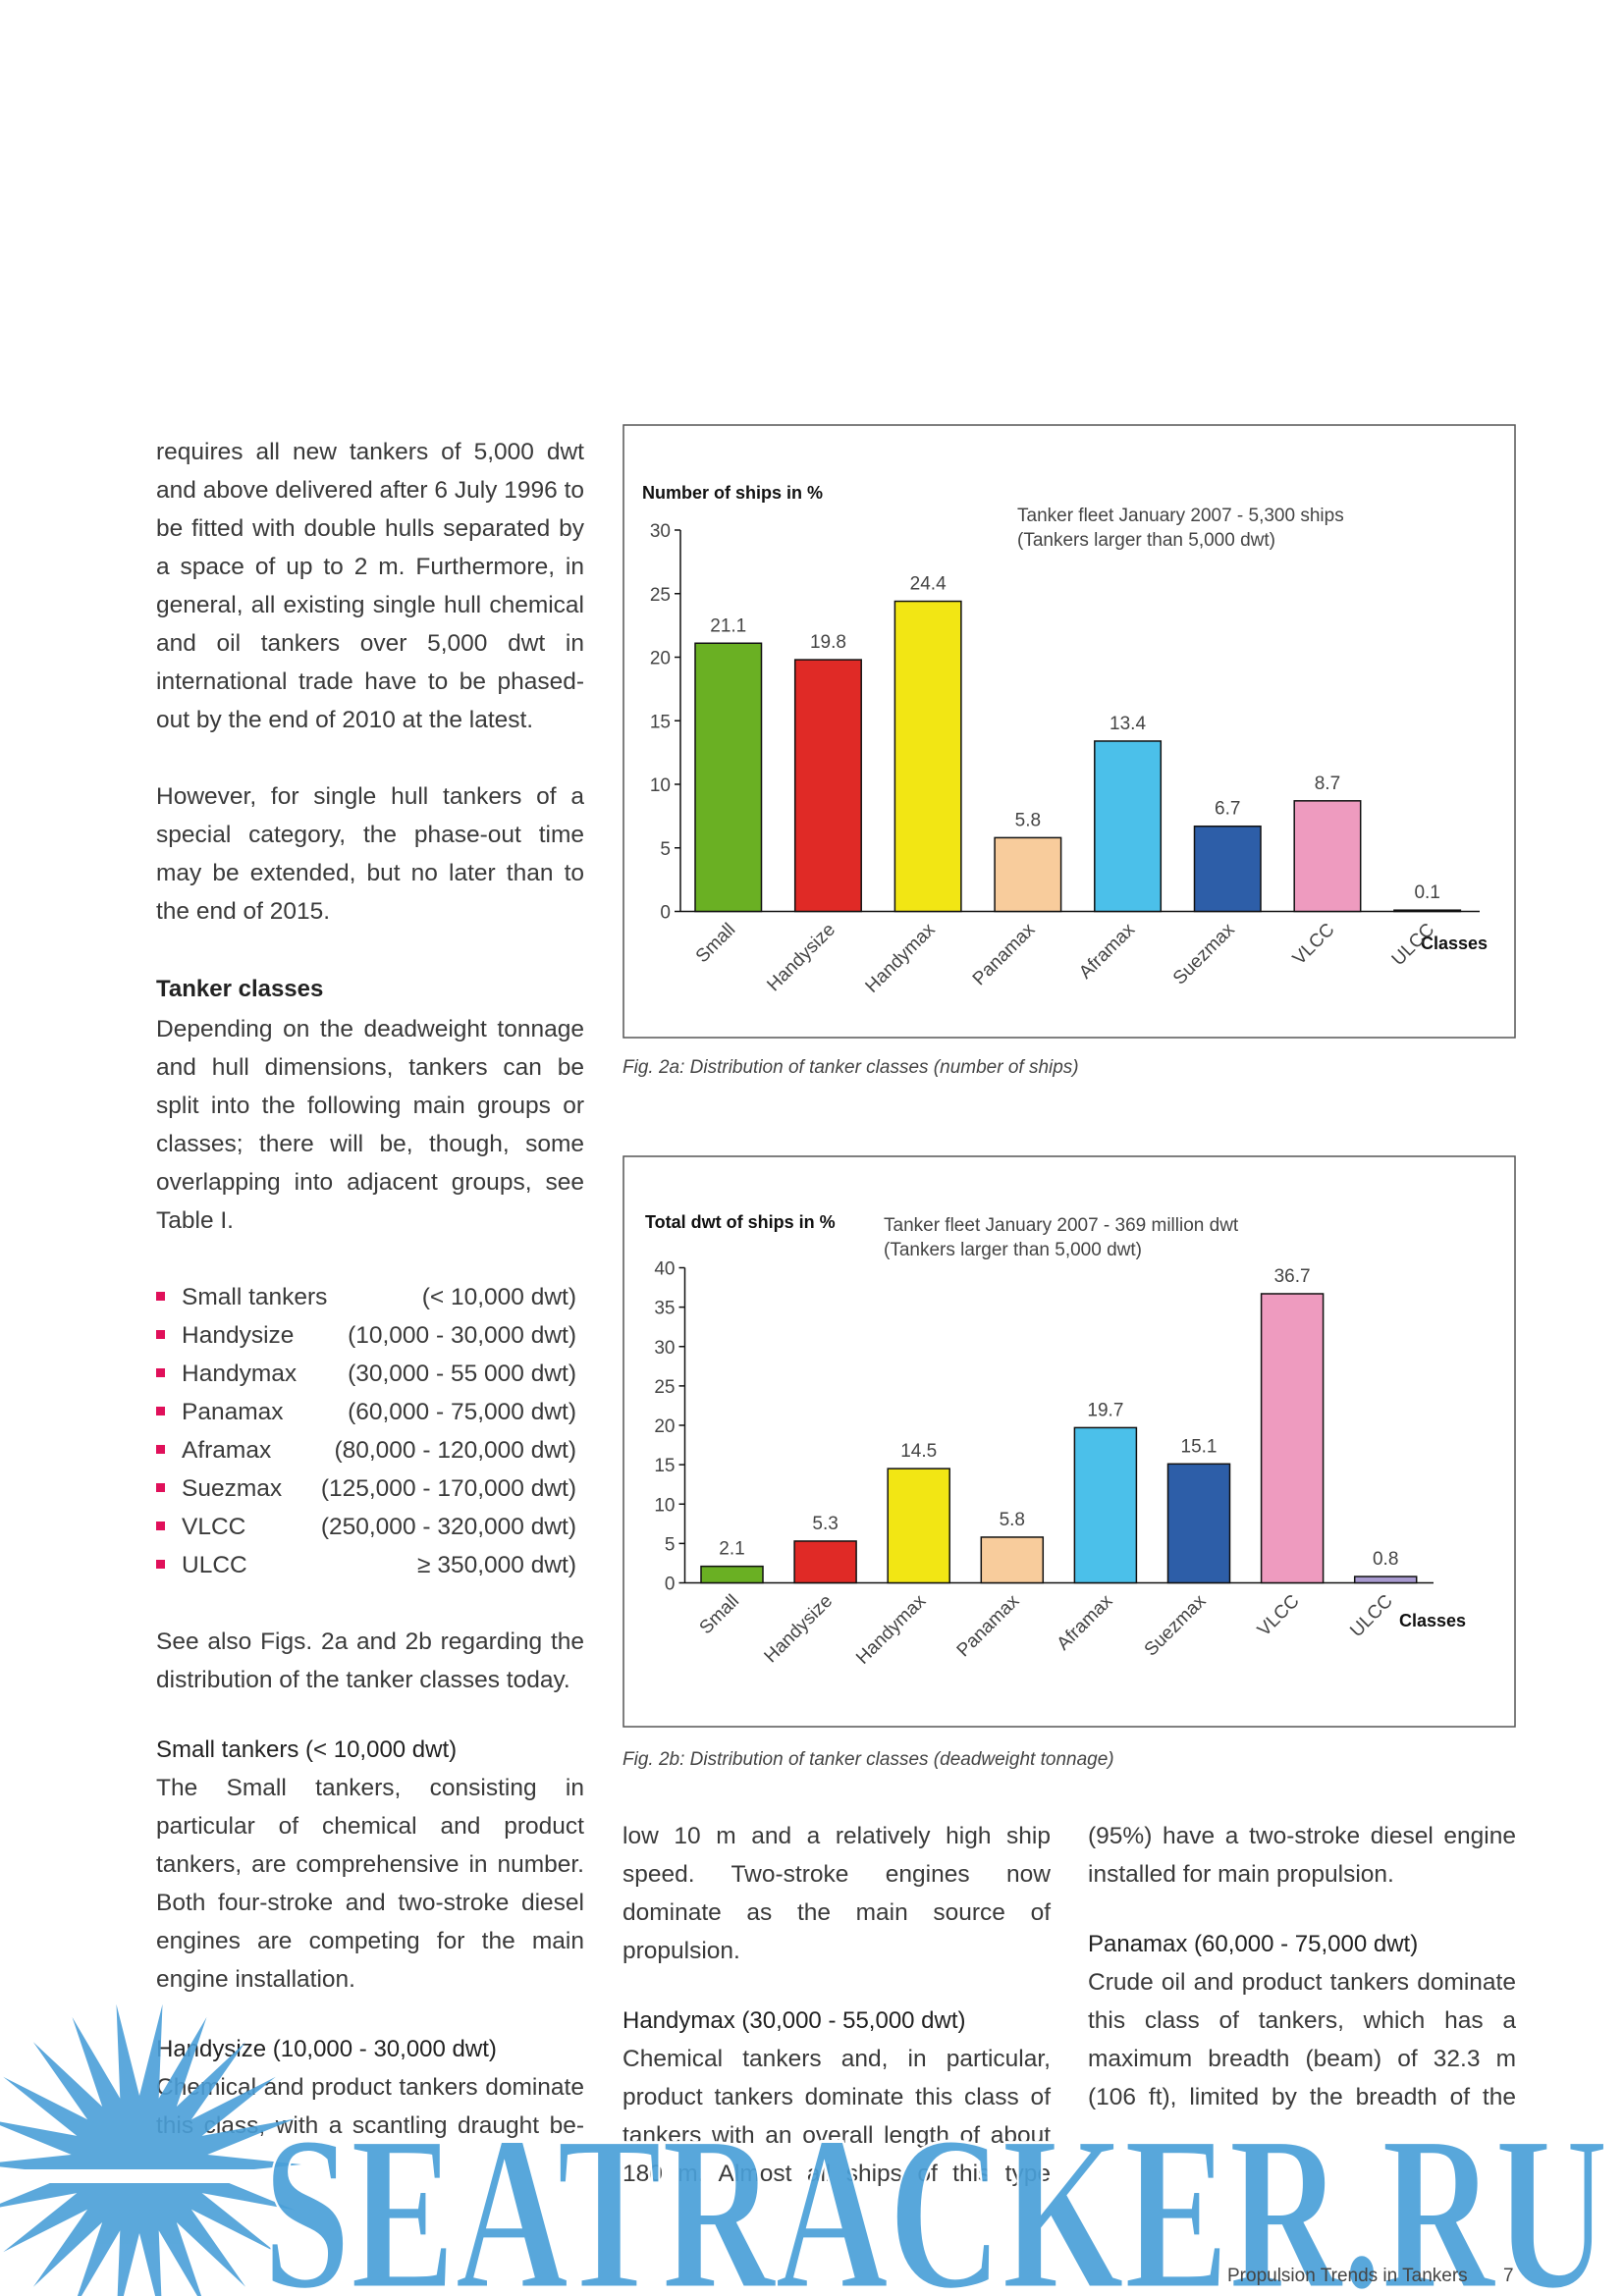  Describe the element at coordinates (496, 1565) in the screenshot. I see `item-range: ≥ 350,000 dwt)` at that location.